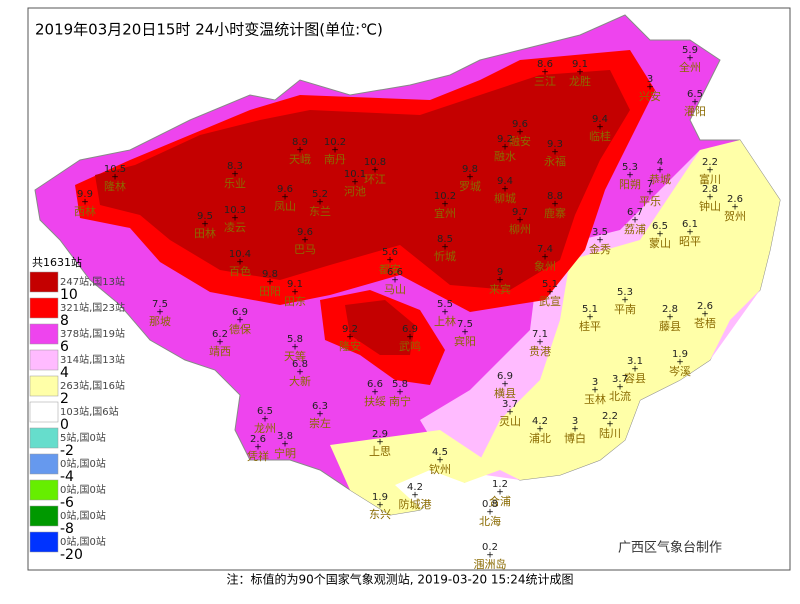 The height and width of the screenshot is (604, 800). I want to click on station-name: 全州, so click(690, 67).